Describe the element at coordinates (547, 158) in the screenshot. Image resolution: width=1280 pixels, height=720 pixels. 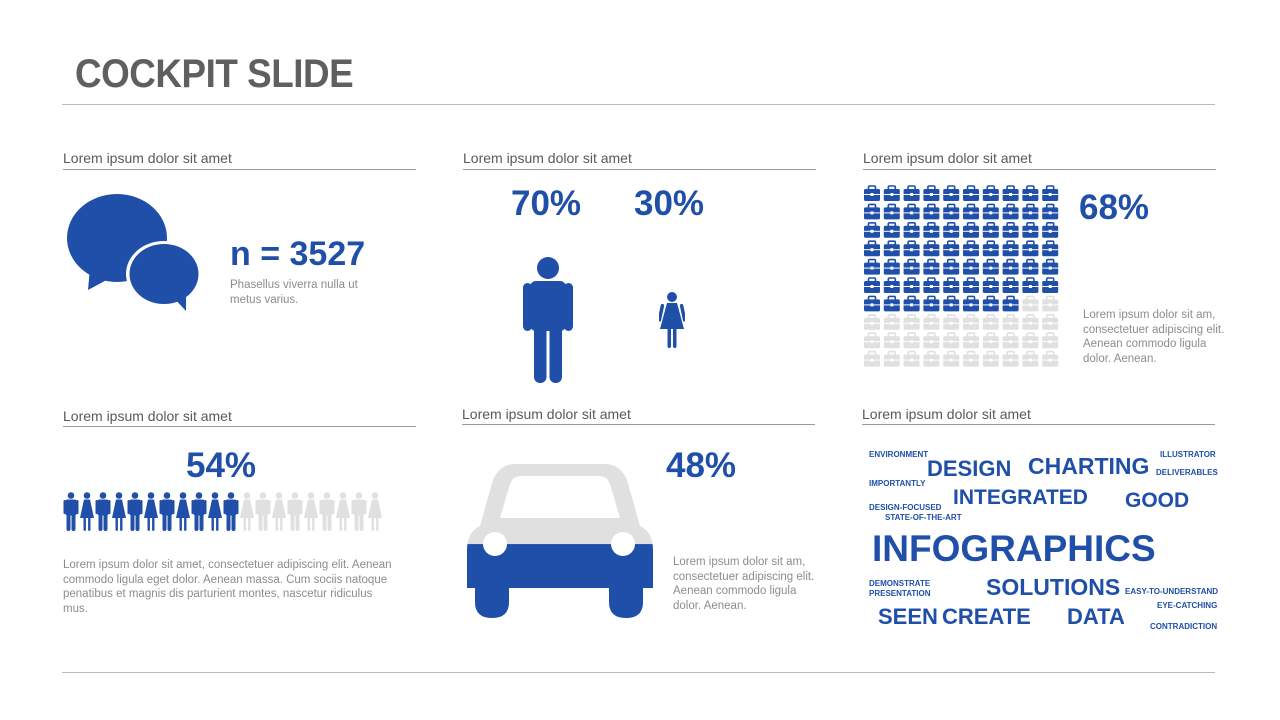
I see `section-2-label: Lorem ipsum dolor sit amet` at that location.